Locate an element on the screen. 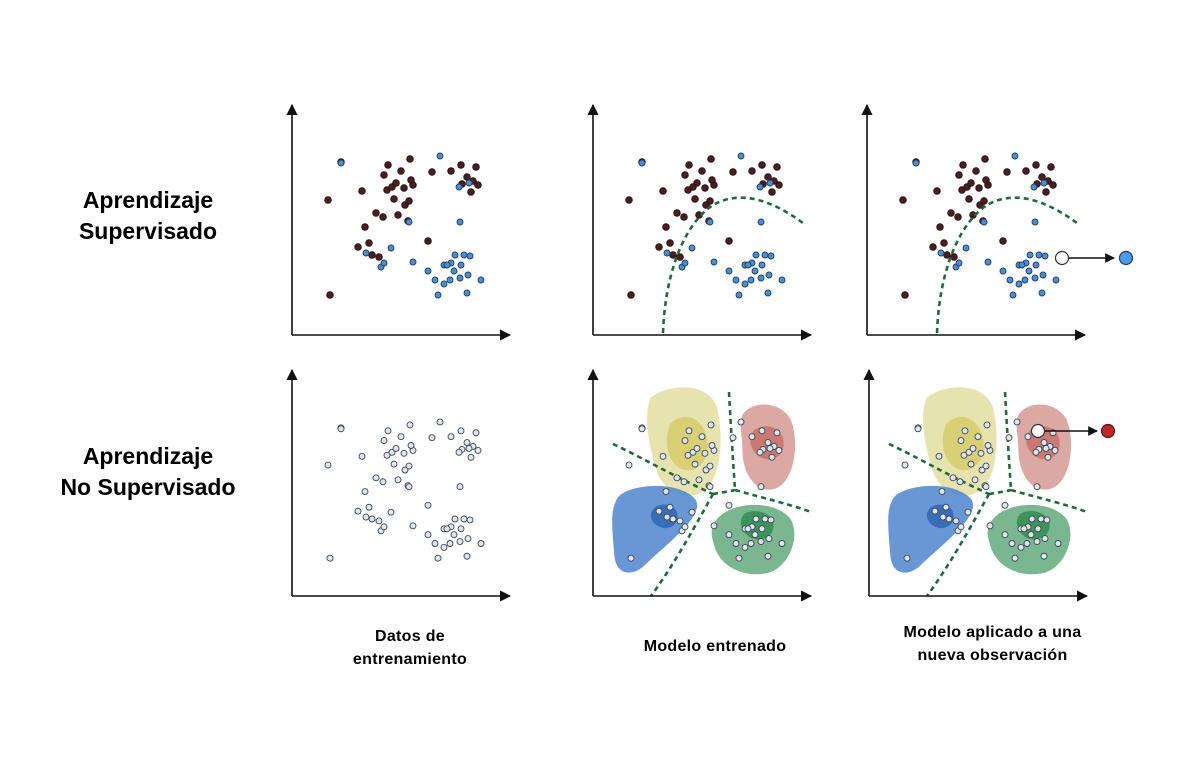 This screenshot has height=784, width=1180. decision-boundary is located at coordinates (732, 265).